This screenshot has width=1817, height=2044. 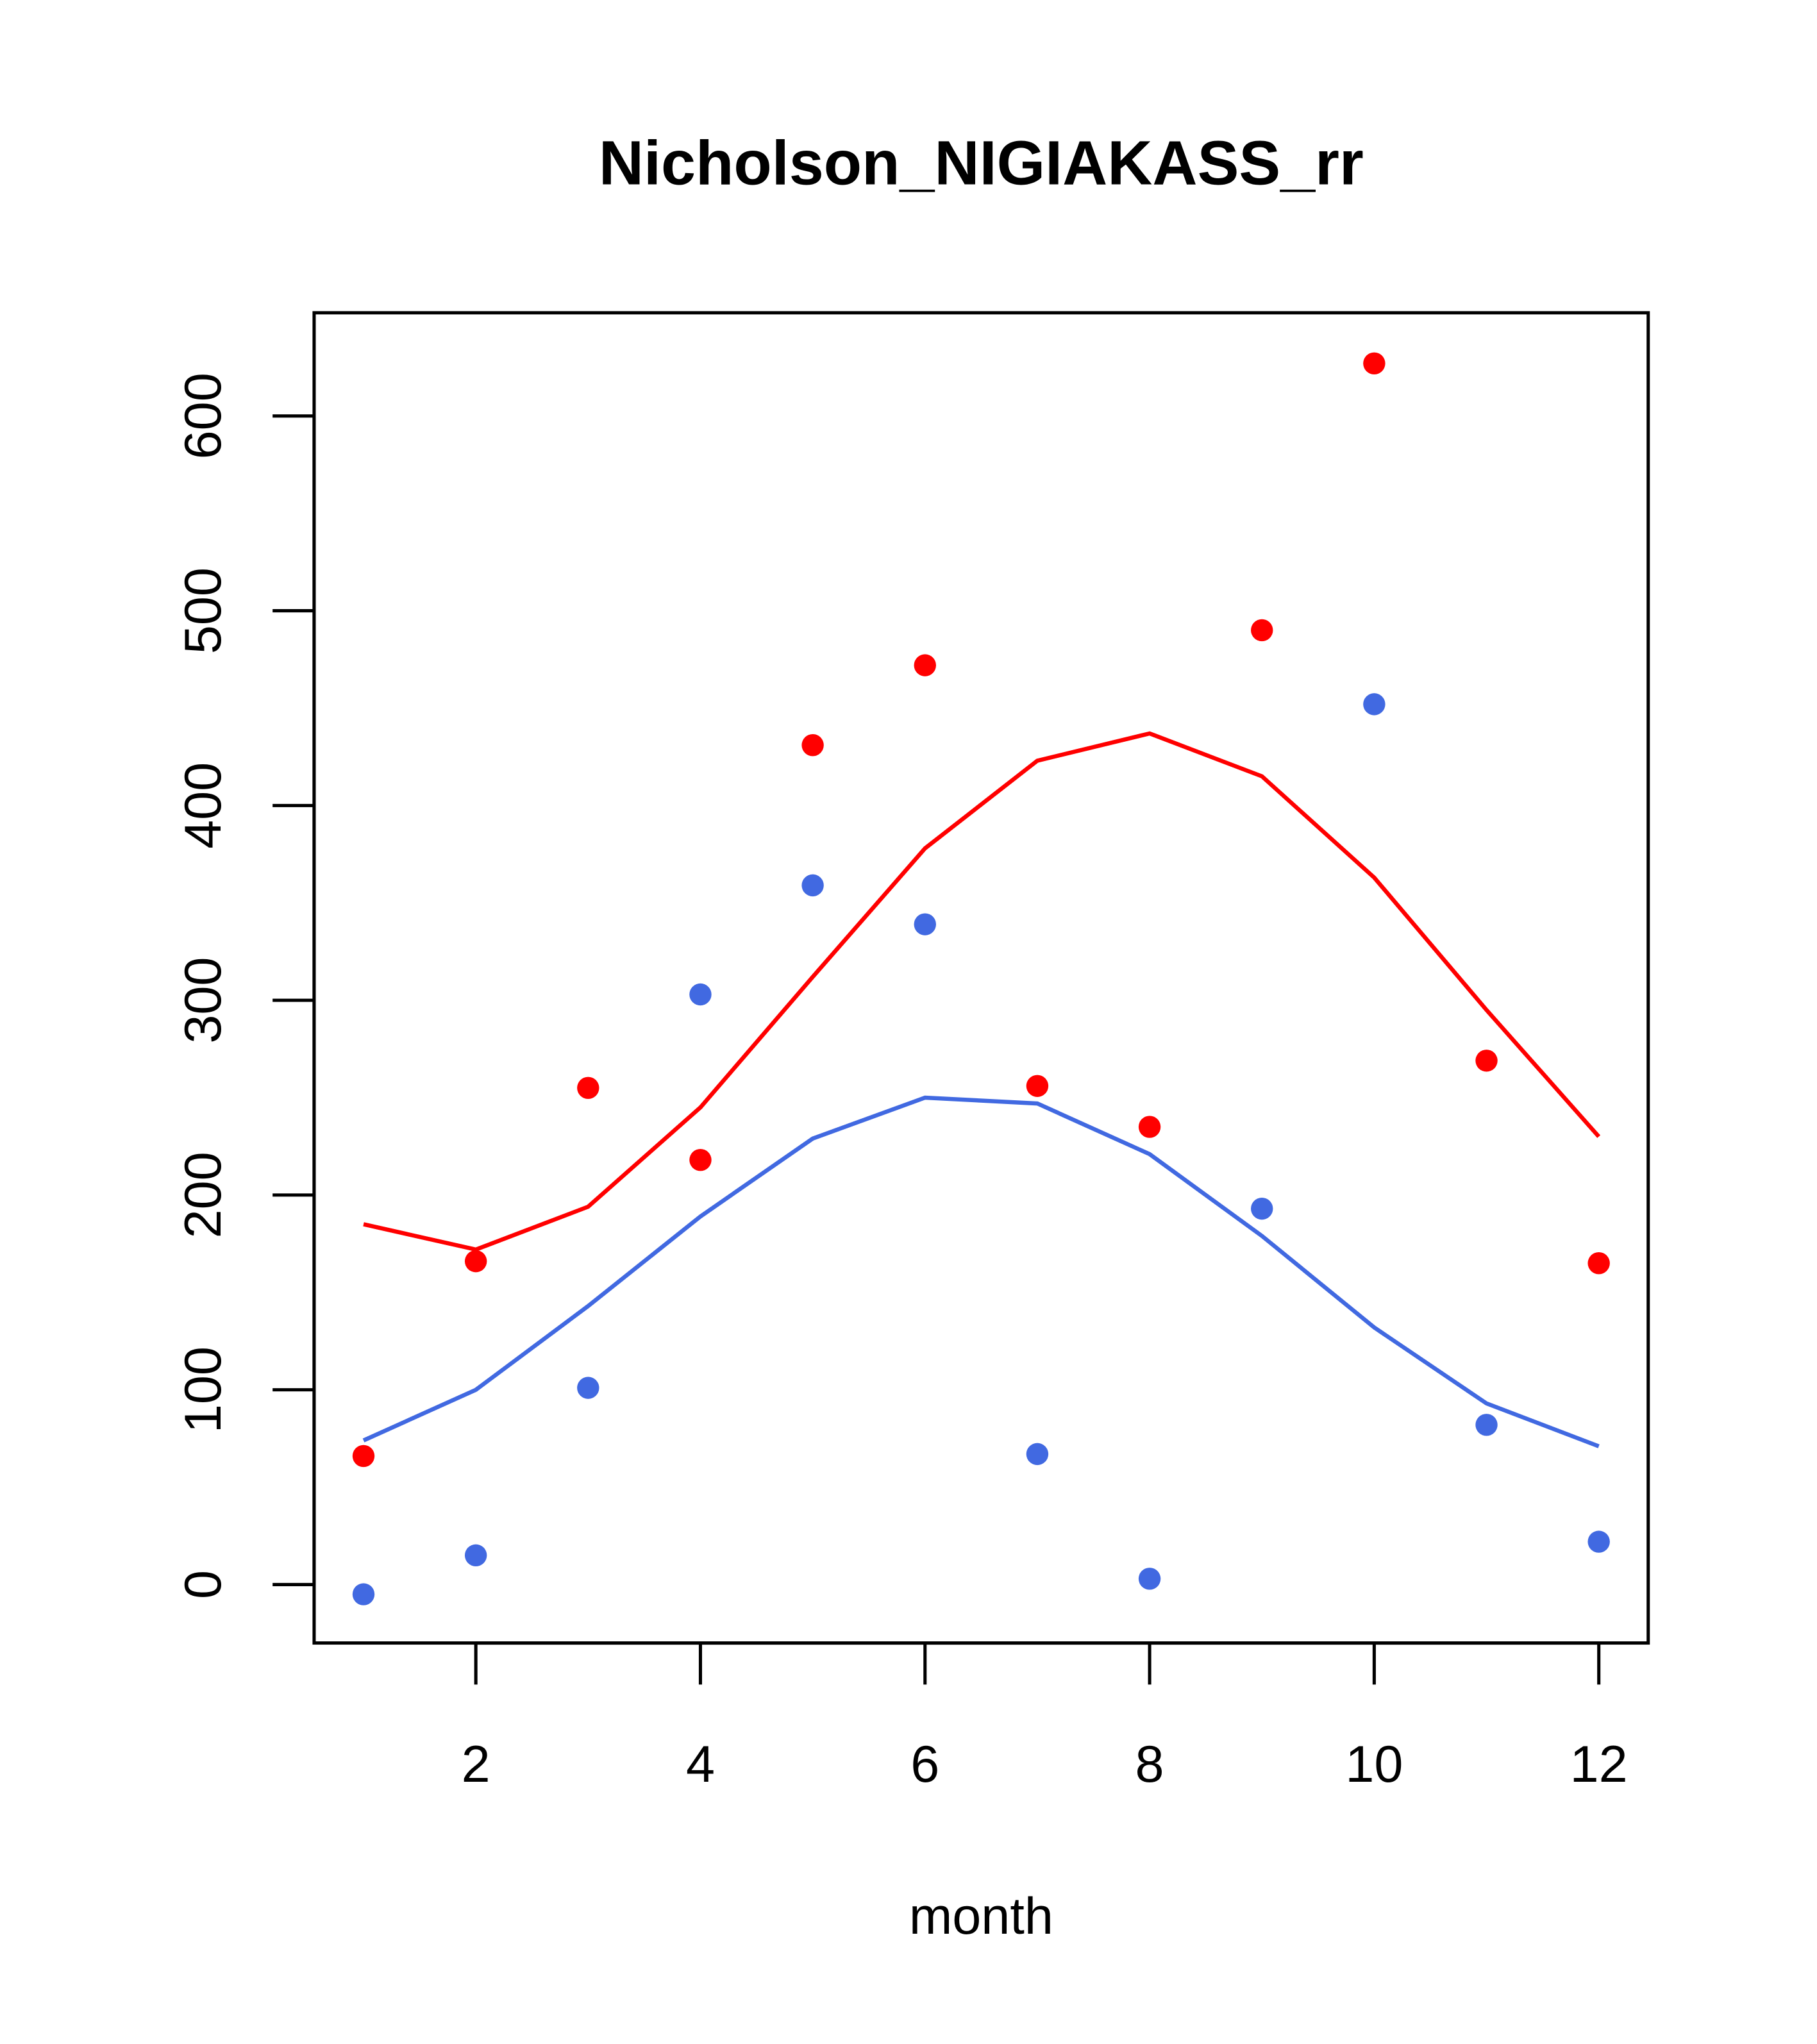 What do you see at coordinates (1149, 1764) in the screenshot?
I see `x-tick-label: 8` at bounding box center [1149, 1764].